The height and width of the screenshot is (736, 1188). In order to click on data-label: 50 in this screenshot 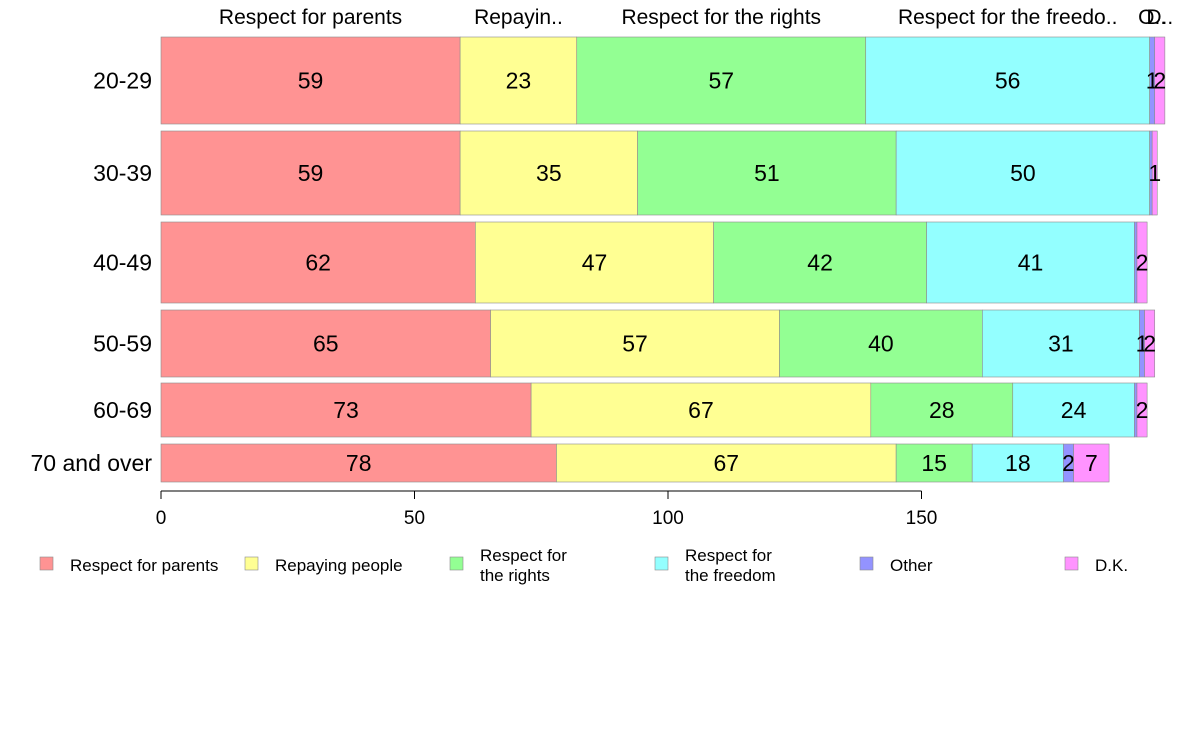, I will do `click(1023, 173)`.